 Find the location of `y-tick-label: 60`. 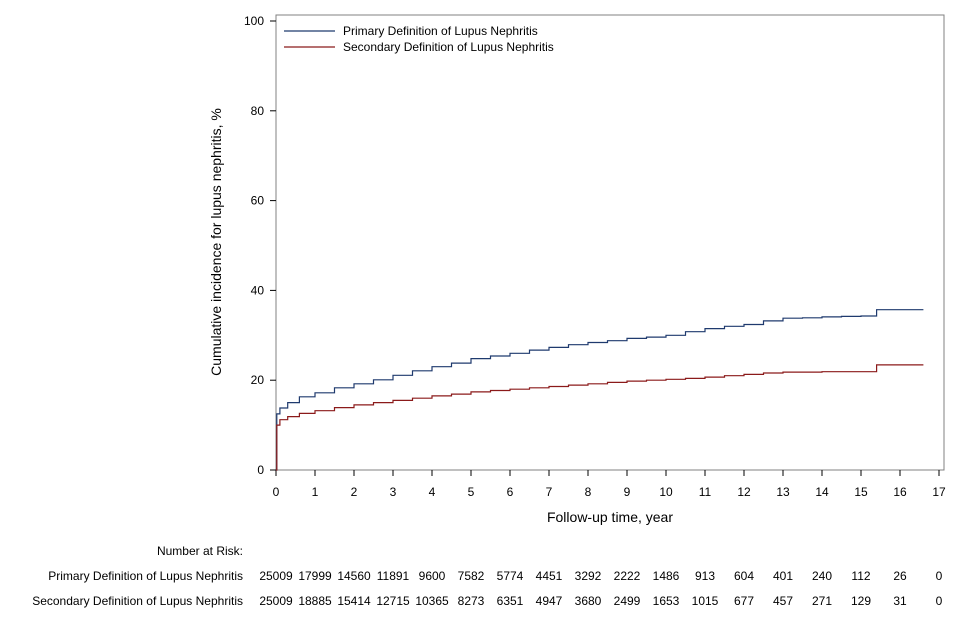

y-tick-label: 60 is located at coordinates (258, 201).